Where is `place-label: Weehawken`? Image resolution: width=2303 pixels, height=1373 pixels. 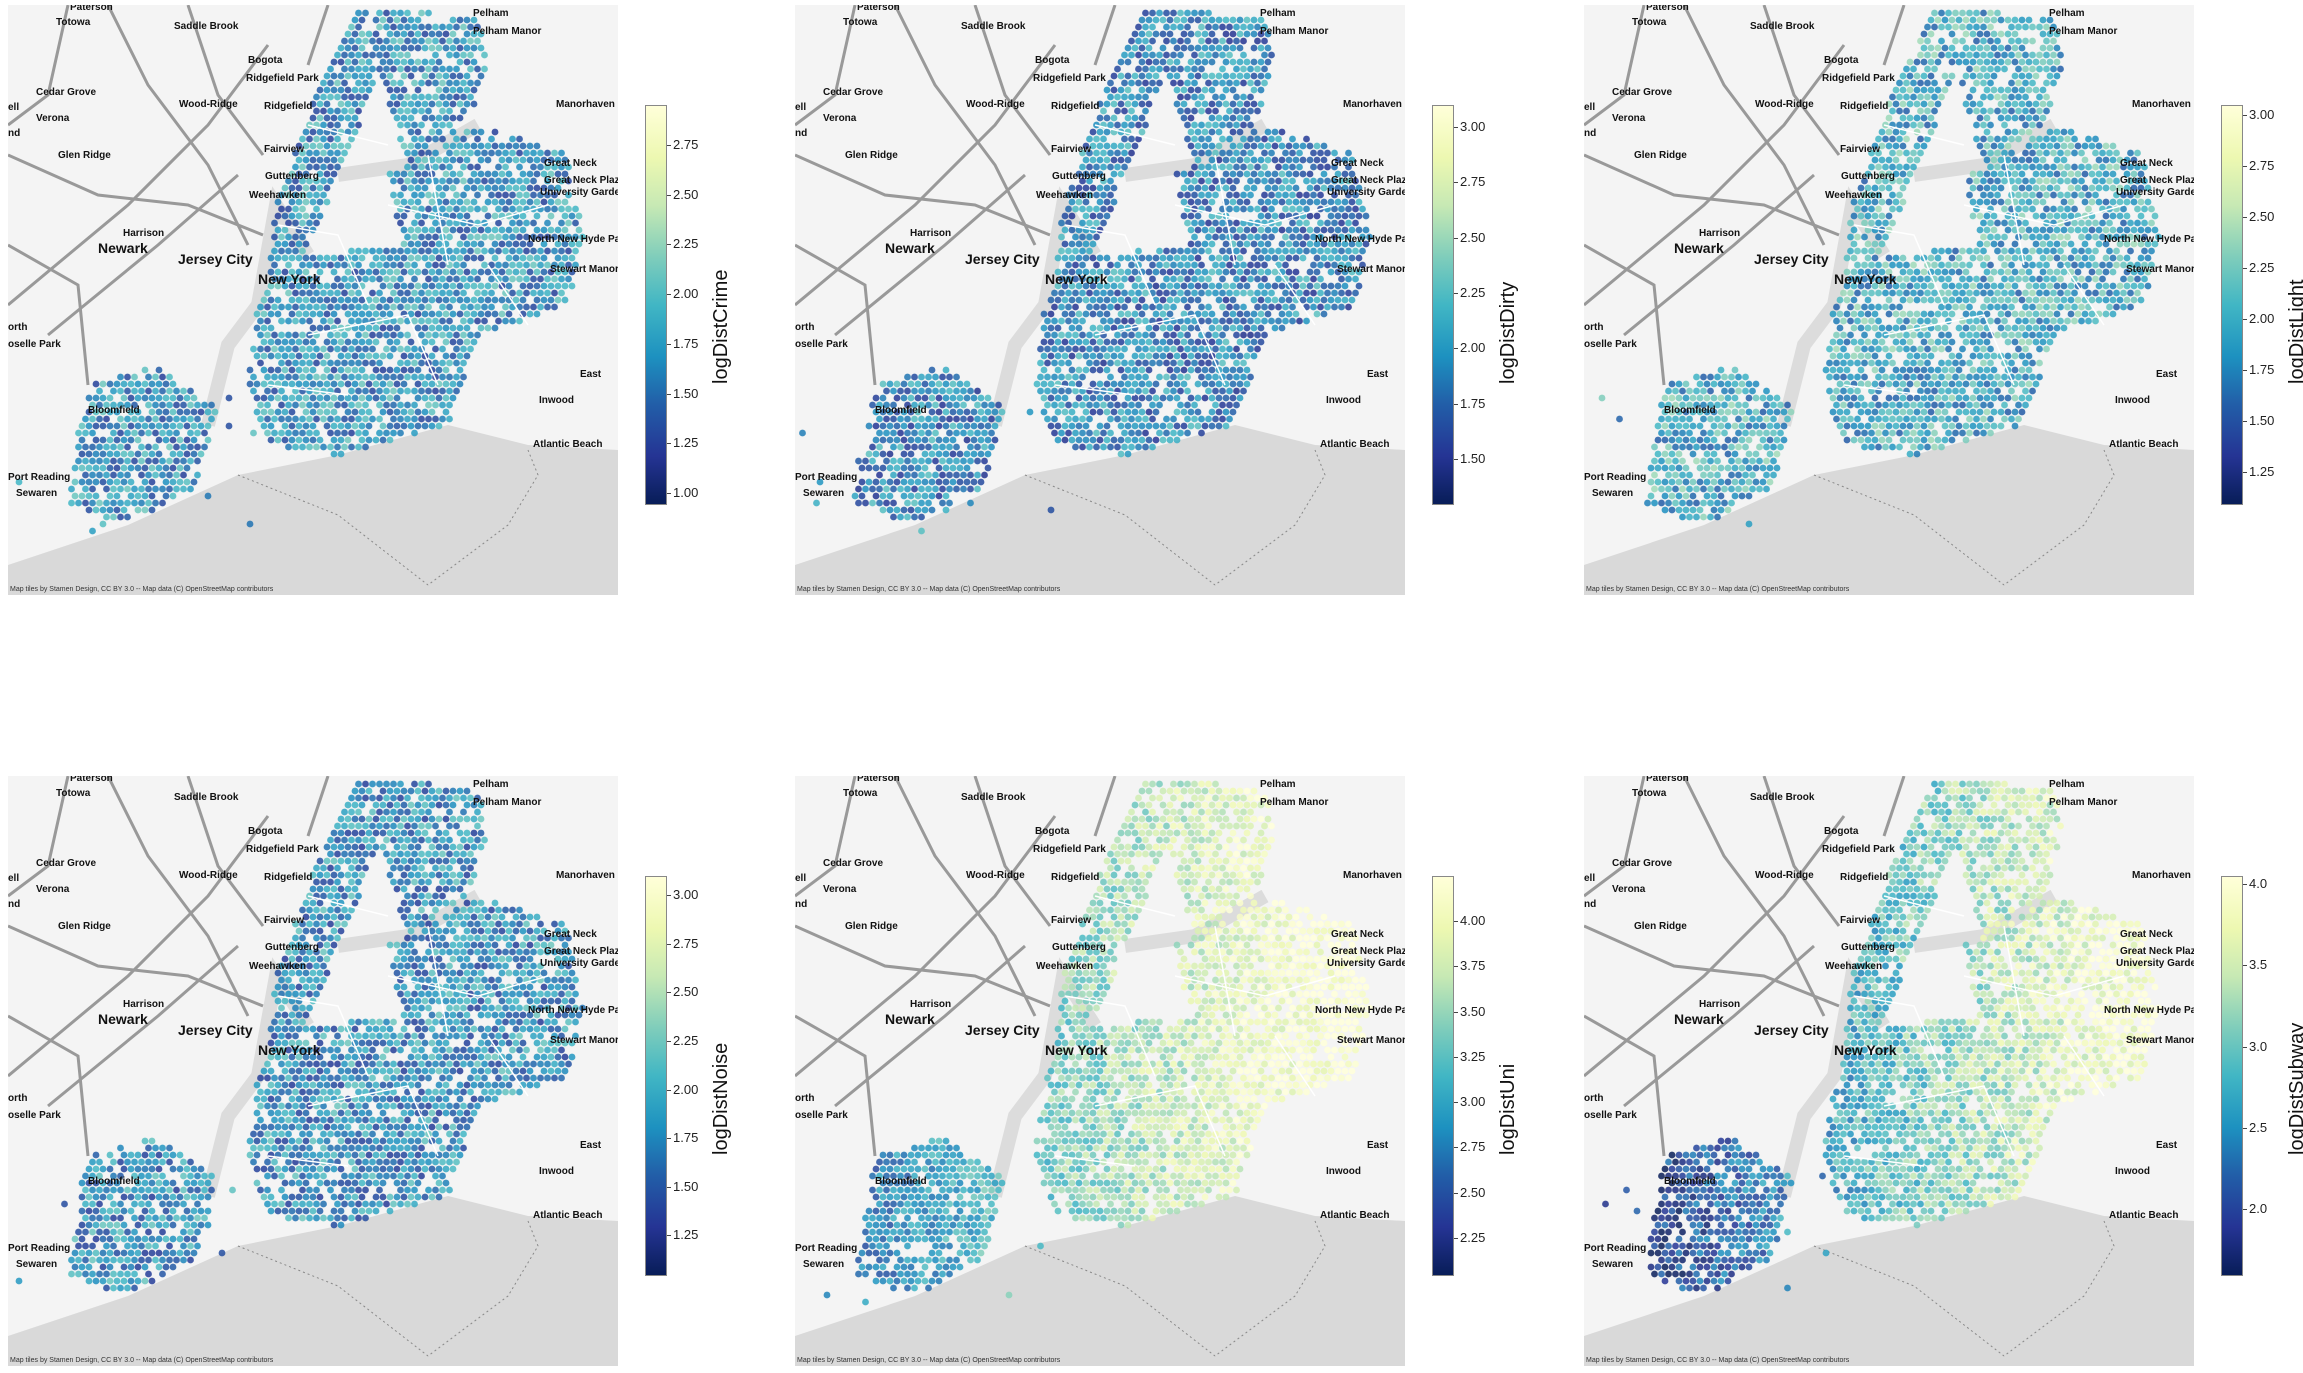
place-label: Weehawken is located at coordinates (1064, 195).